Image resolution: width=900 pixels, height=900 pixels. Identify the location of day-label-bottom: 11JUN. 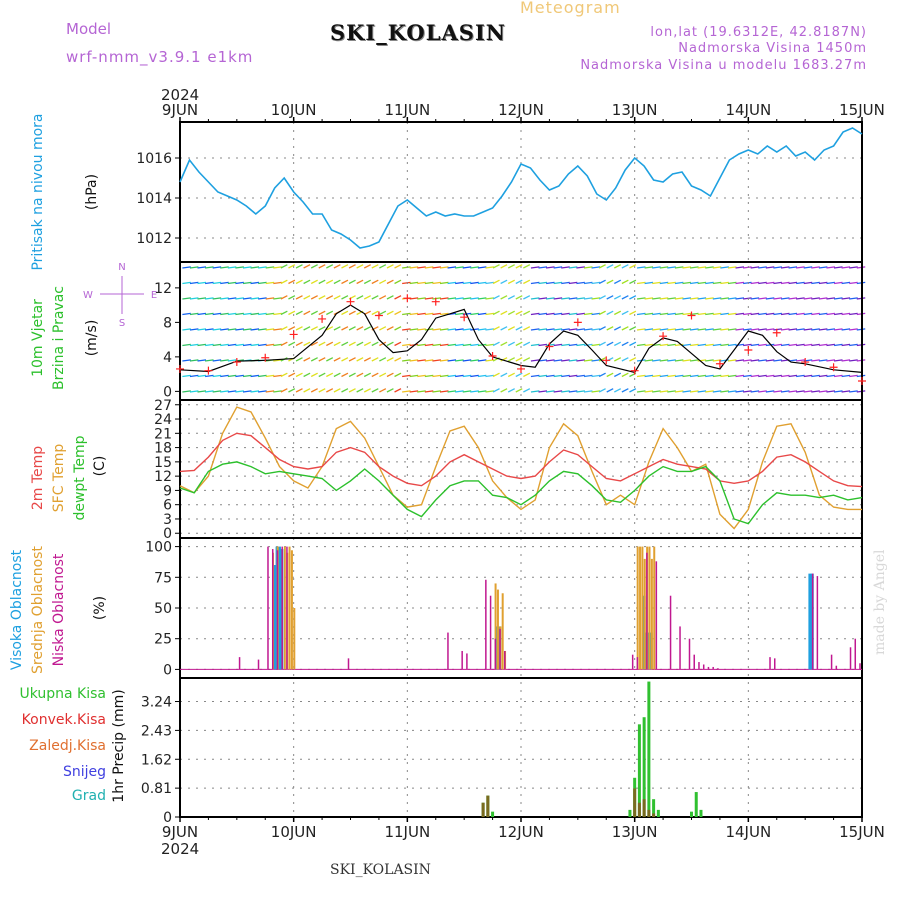
(407, 832).